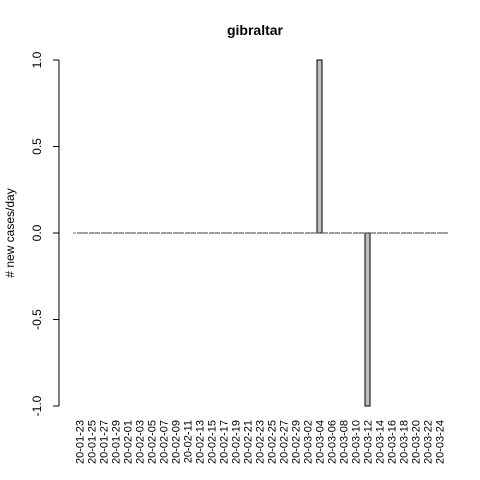  Describe the element at coordinates (37, 319) in the screenshot. I see `y-tick-label: -0.5` at that location.